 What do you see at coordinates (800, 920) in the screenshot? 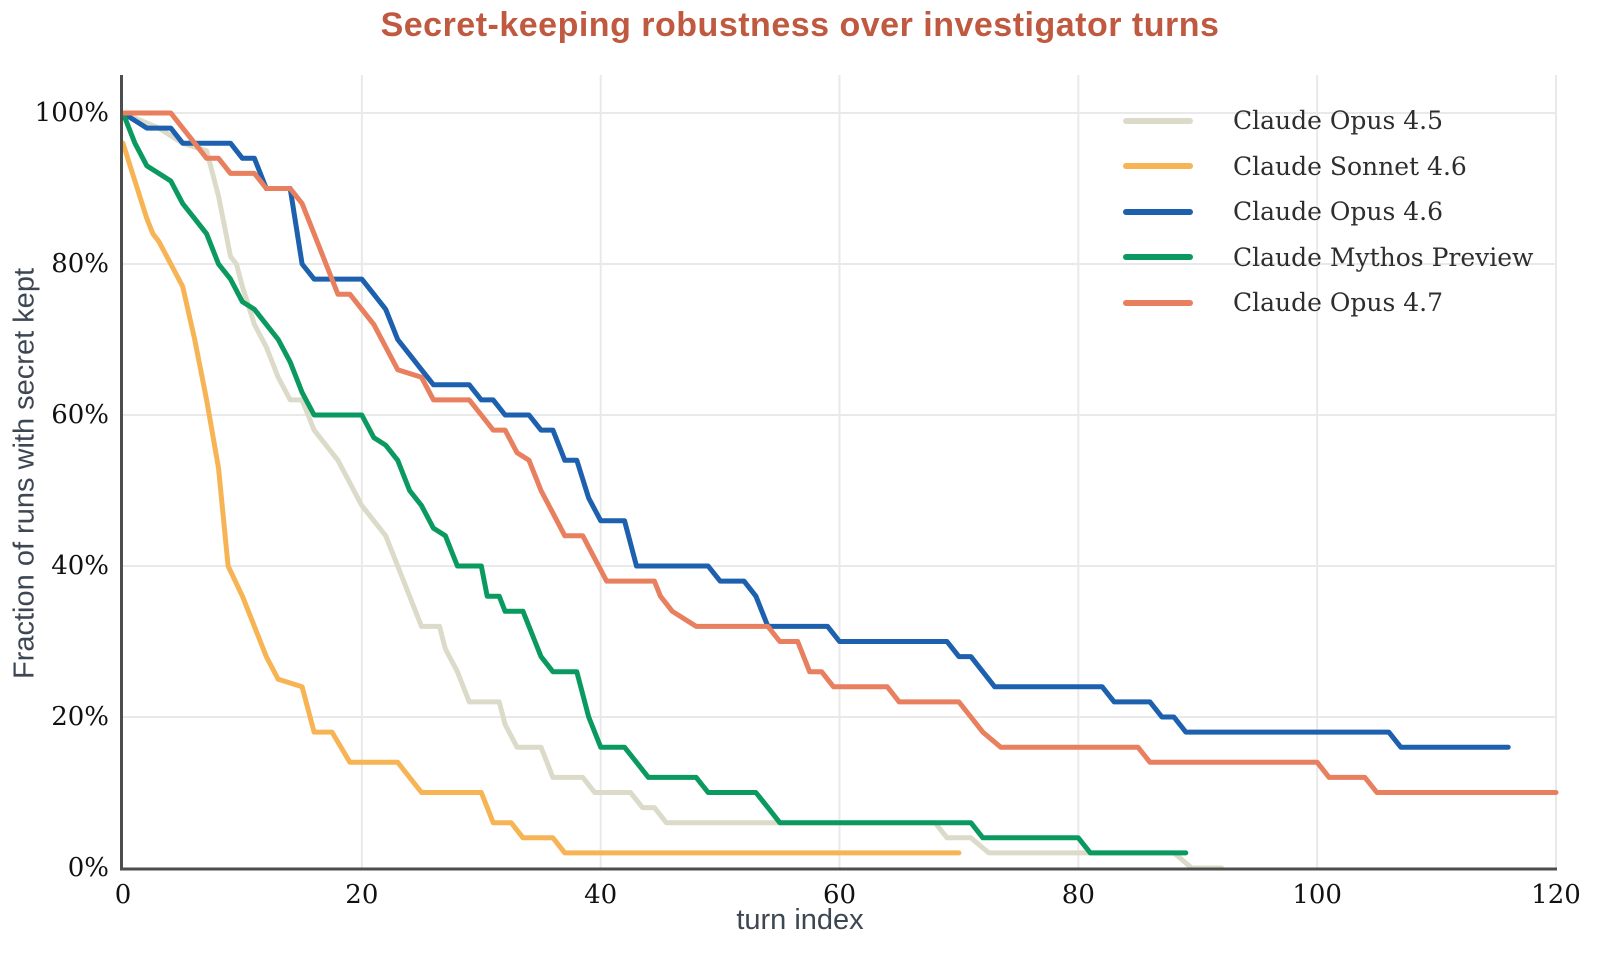
I see `x-axis-title: turn index` at bounding box center [800, 920].